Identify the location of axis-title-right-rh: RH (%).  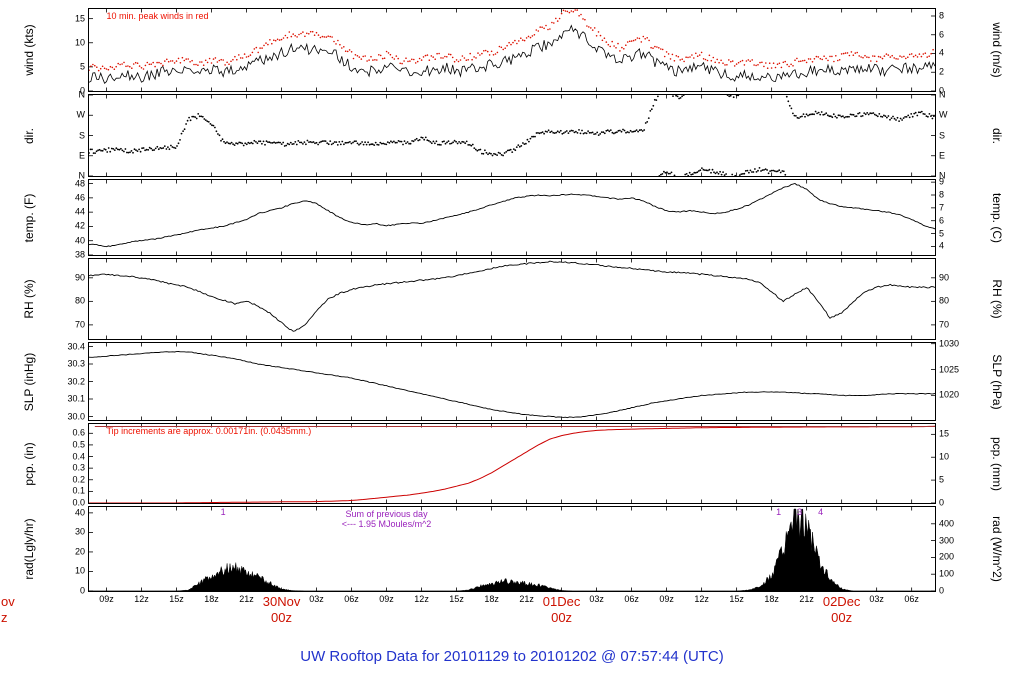
(997, 299).